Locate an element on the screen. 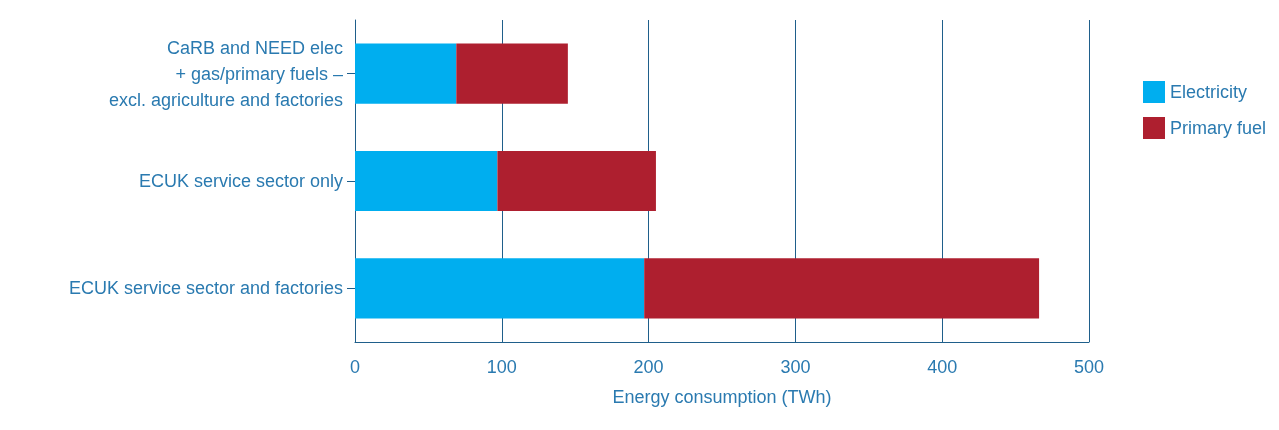 This screenshot has width=1279, height=430. y-tick-label: ECUK service sector and factories is located at coordinates (205, 288).